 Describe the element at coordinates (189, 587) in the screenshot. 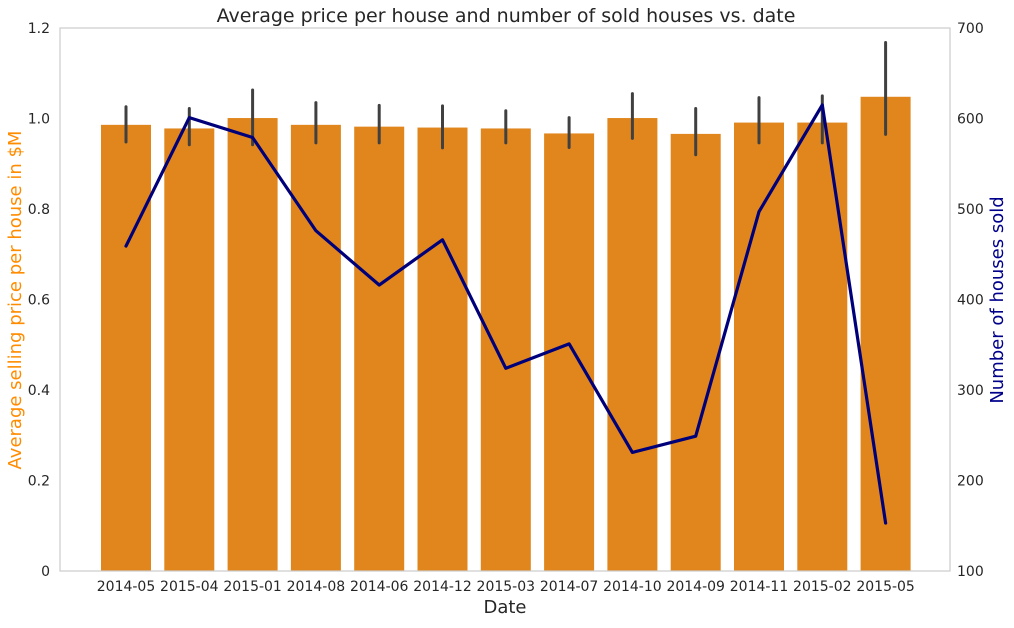

I see `x-tick-label: 2015-04` at that location.